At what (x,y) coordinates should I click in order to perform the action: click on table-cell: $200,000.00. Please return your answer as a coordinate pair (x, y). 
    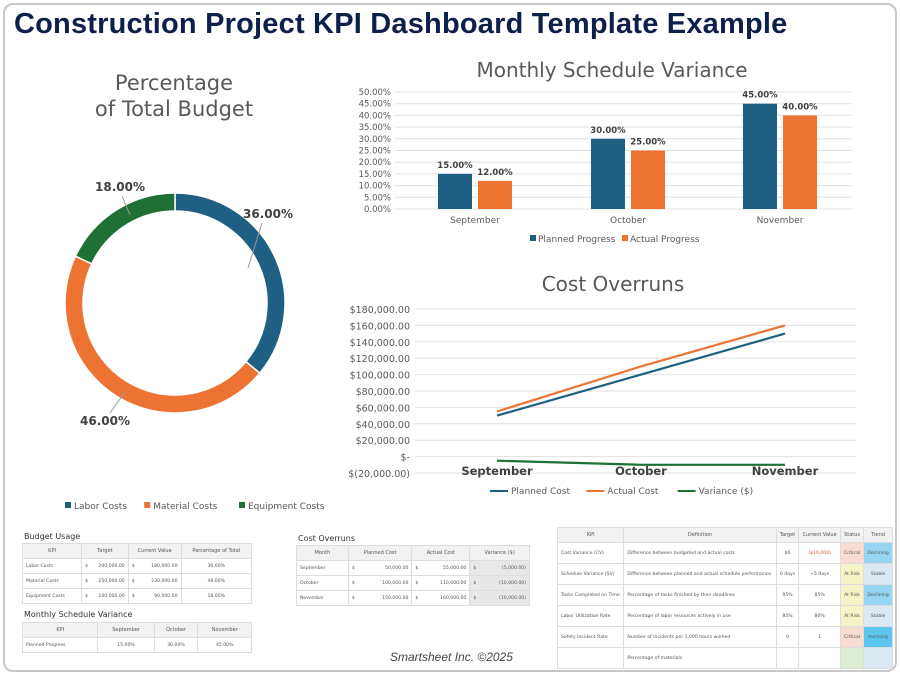
    Looking at the image, I should click on (105, 566).